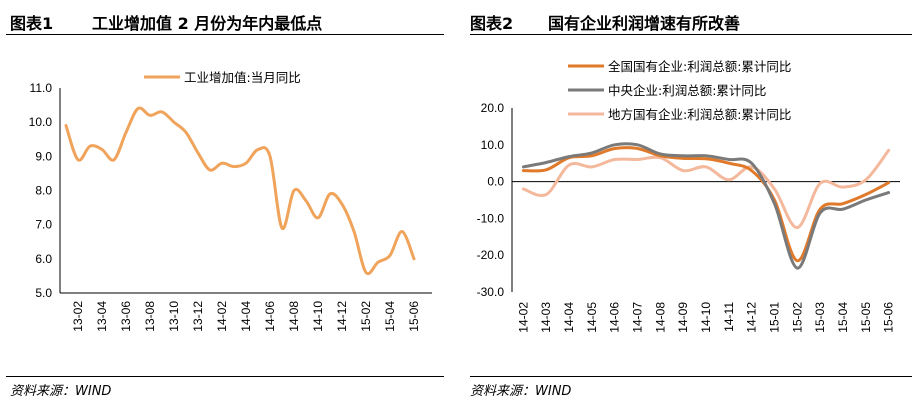  Describe the element at coordinates (43, 225) in the screenshot. I see `y-tick-label: 7.0` at that location.